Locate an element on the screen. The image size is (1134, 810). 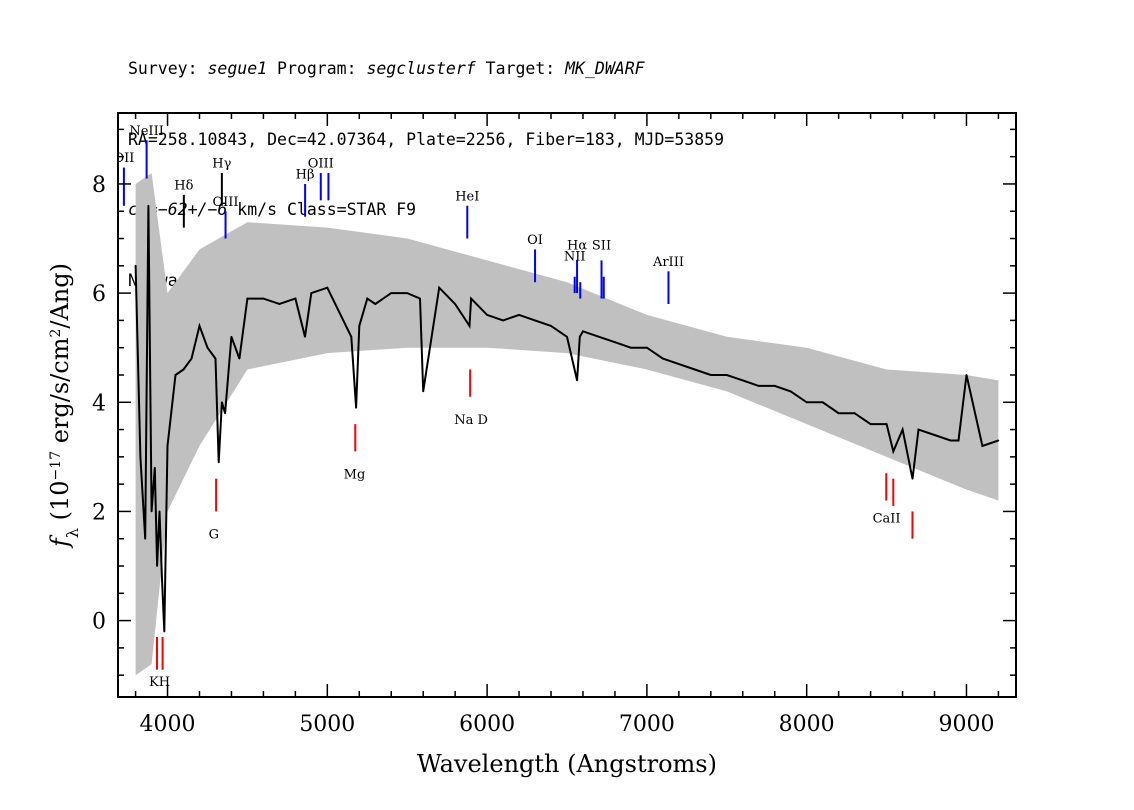
x-tick-label: 7000 is located at coordinates (647, 724).